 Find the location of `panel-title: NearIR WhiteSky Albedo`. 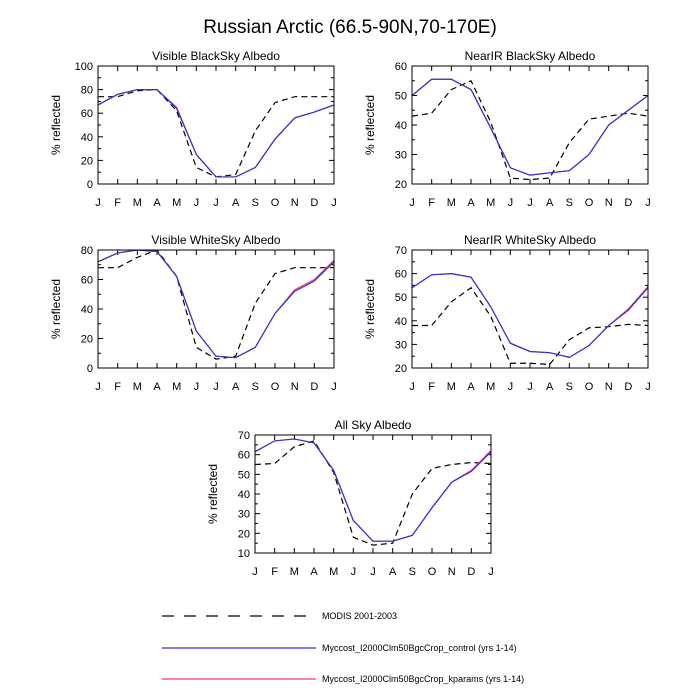

panel-title: NearIR WhiteSky Albedo is located at coordinates (530, 240).